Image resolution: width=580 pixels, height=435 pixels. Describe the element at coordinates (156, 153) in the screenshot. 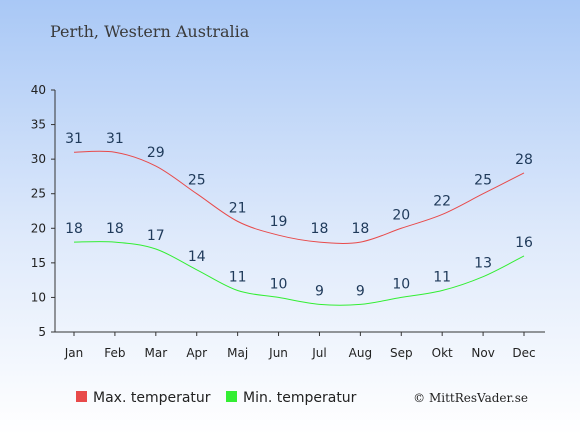

I see `data-label-max: 29` at that location.